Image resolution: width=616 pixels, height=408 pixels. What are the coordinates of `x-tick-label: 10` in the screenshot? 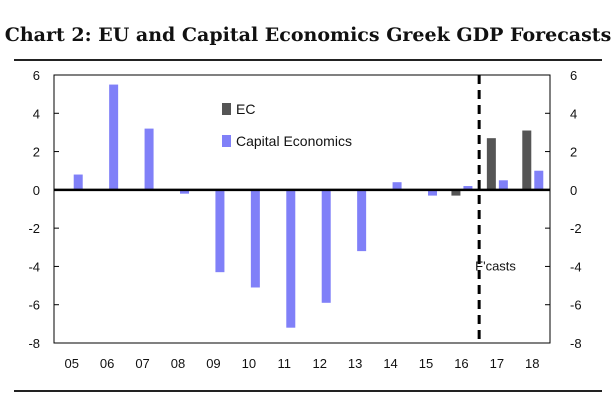 It's located at (249, 363).